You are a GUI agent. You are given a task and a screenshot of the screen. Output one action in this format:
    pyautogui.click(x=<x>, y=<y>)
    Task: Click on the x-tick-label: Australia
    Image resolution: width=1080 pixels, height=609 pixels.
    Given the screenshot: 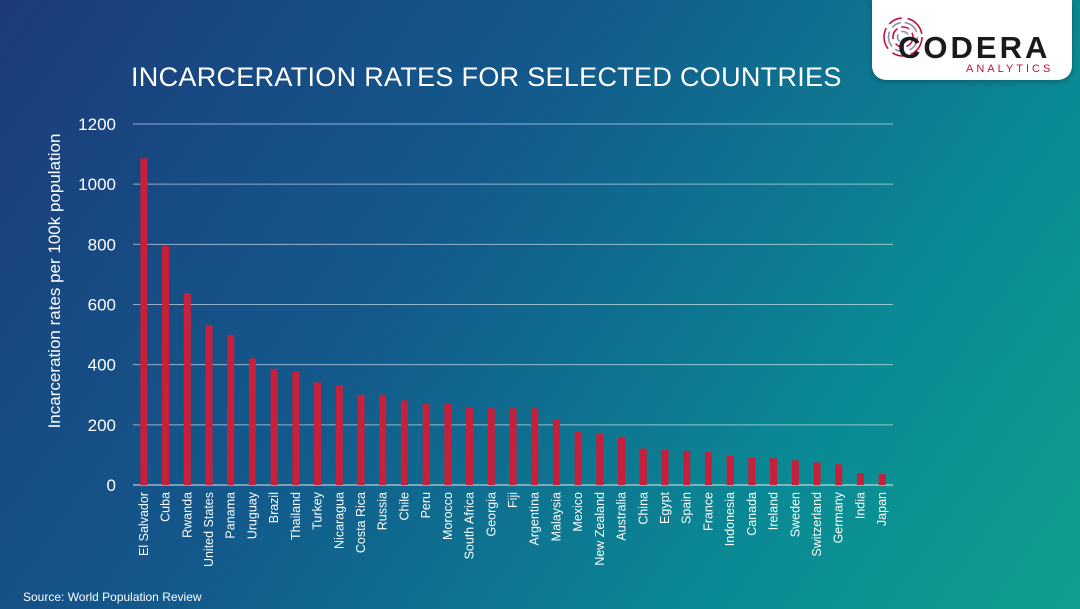 What is the action you would take?
    pyautogui.click(x=622, y=516)
    